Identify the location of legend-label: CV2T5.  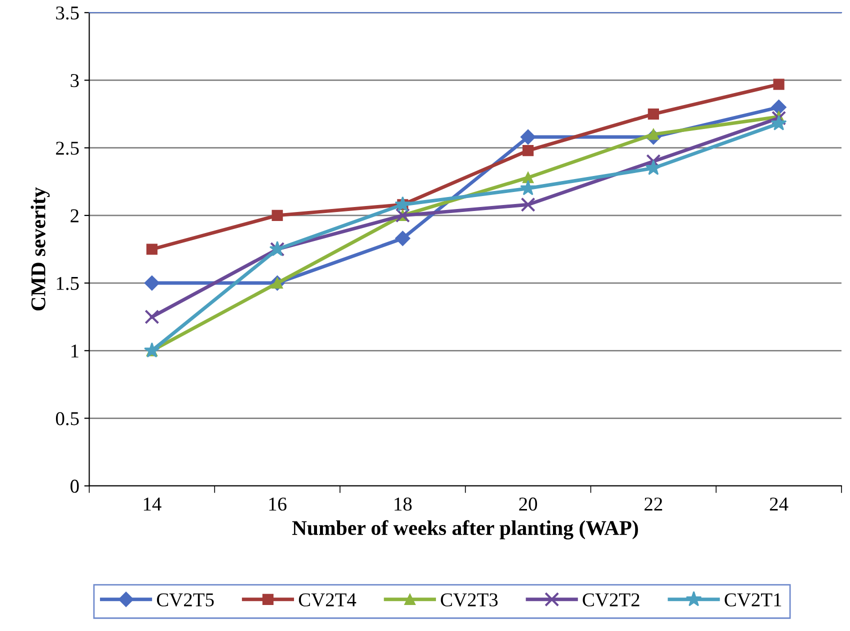
(185, 599).